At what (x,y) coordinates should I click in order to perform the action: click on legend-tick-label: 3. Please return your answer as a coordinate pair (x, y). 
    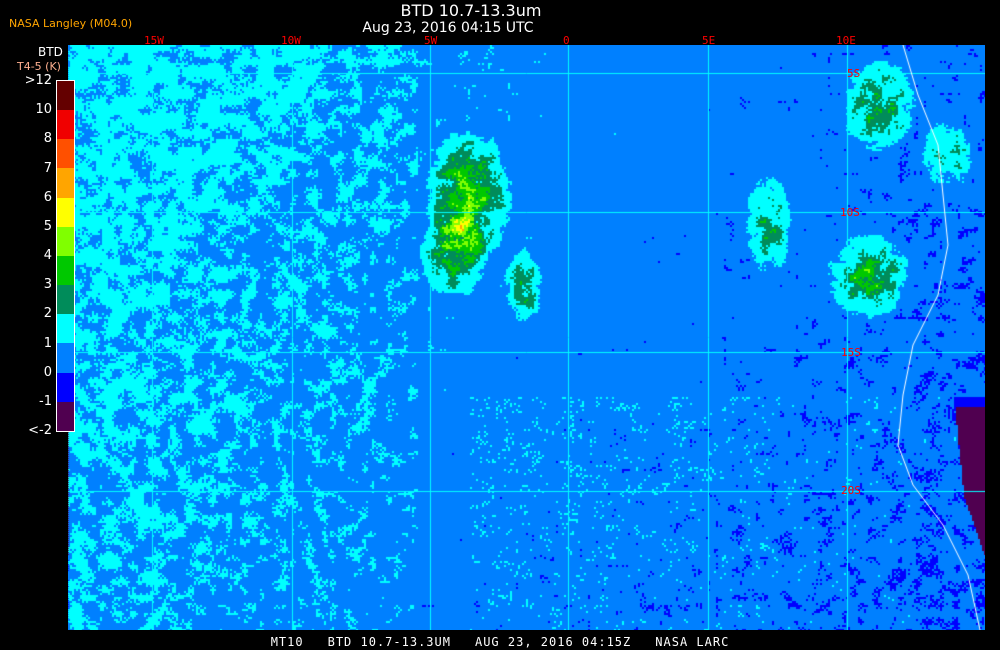
    Looking at the image, I should click on (47, 285).